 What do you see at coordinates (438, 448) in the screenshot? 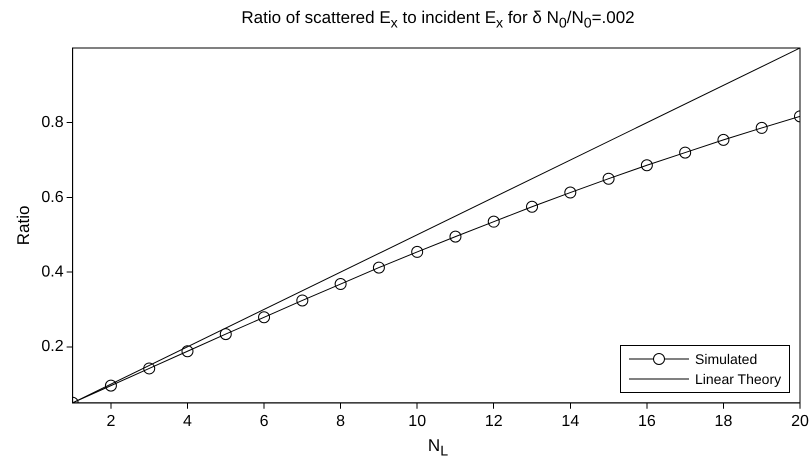
I see `x-axis-title: N$_{L}$` at bounding box center [438, 448].